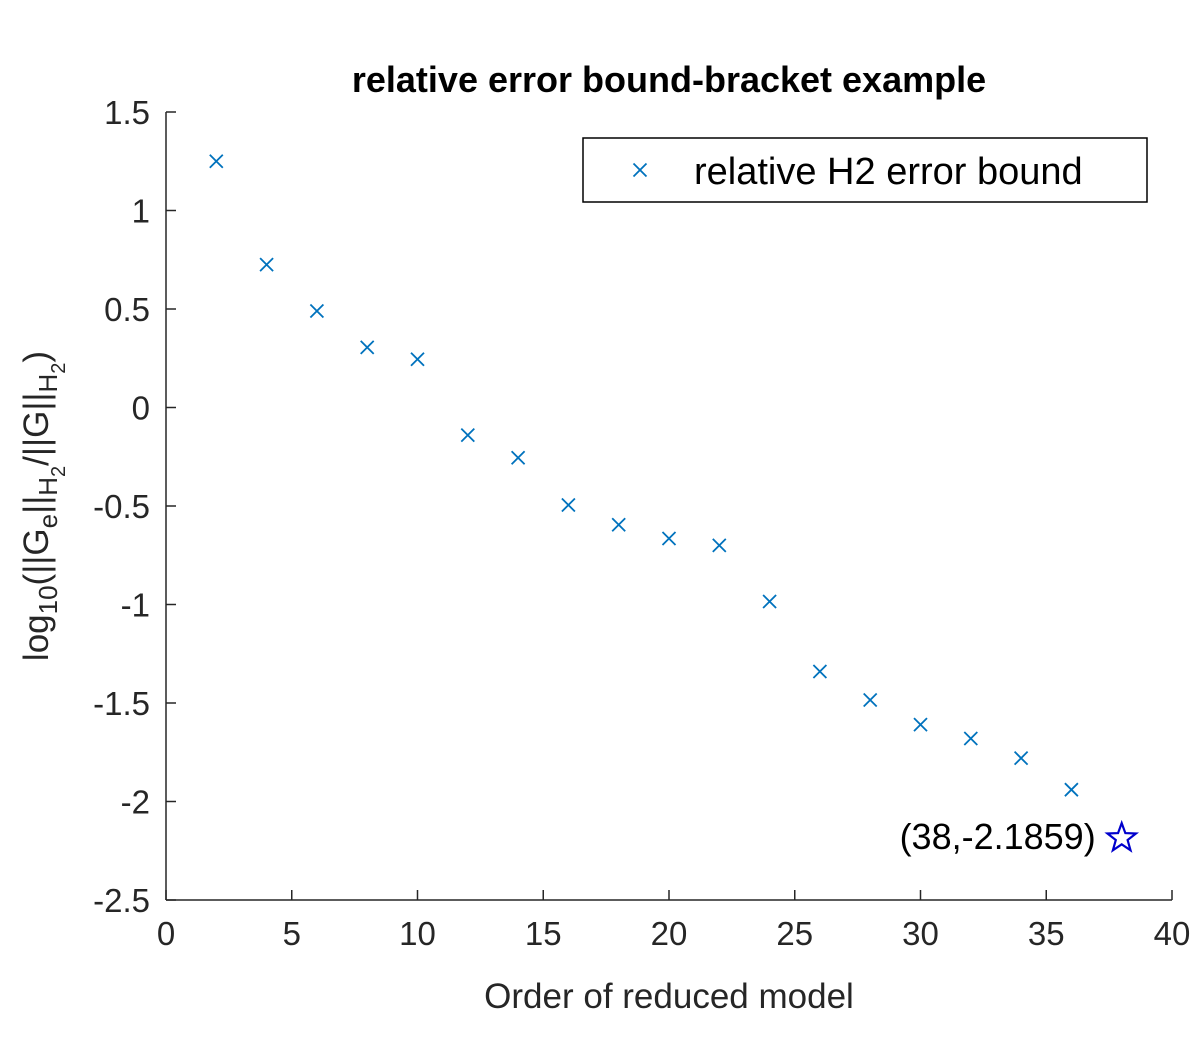  I want to click on legend: relative H2 error bound, so click(865, 170).